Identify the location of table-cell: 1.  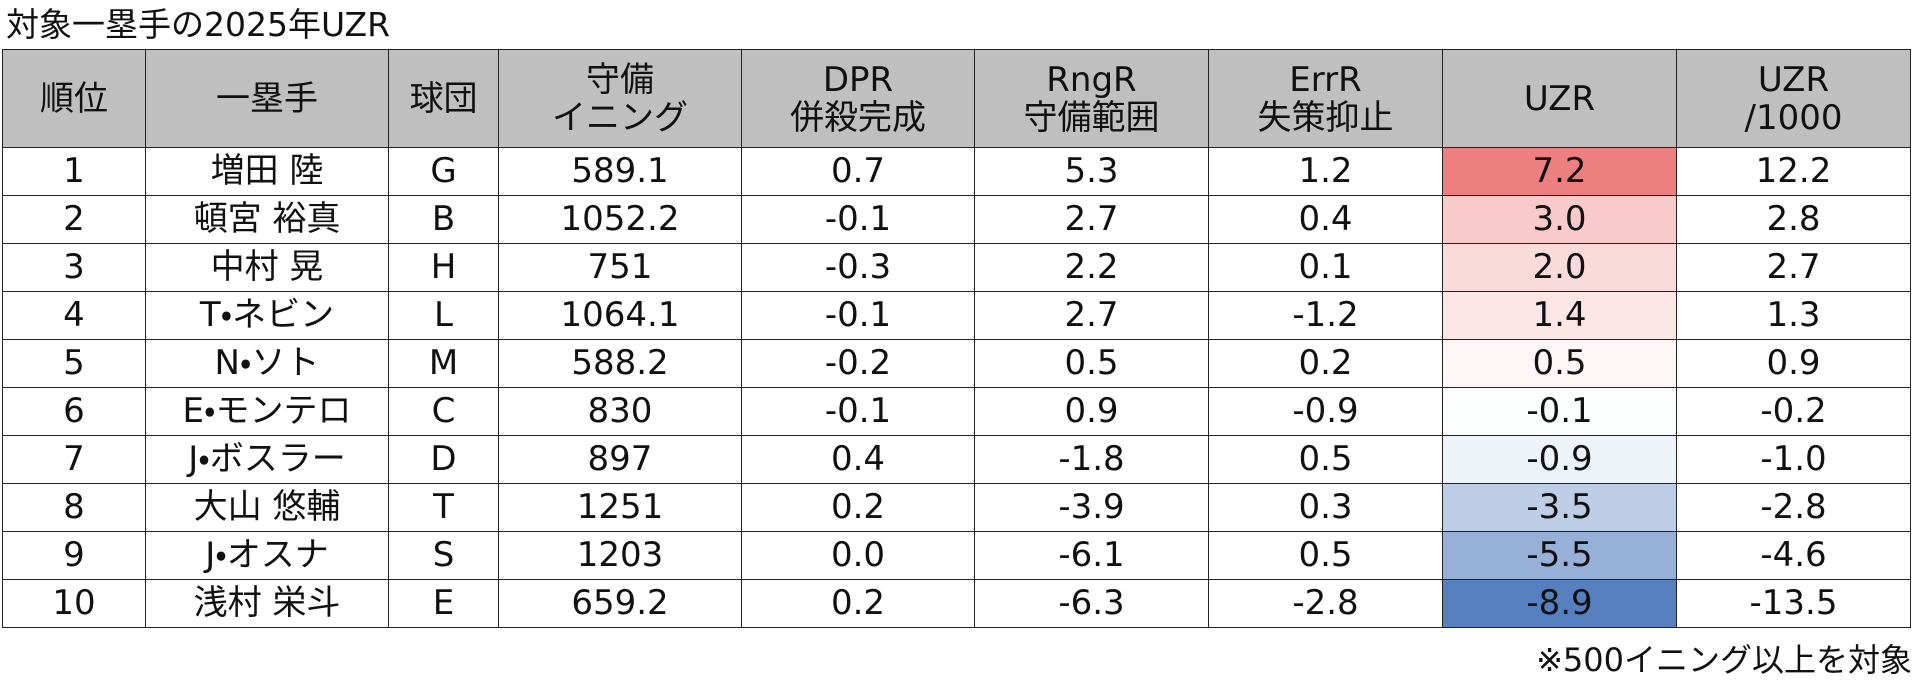
(74, 171).